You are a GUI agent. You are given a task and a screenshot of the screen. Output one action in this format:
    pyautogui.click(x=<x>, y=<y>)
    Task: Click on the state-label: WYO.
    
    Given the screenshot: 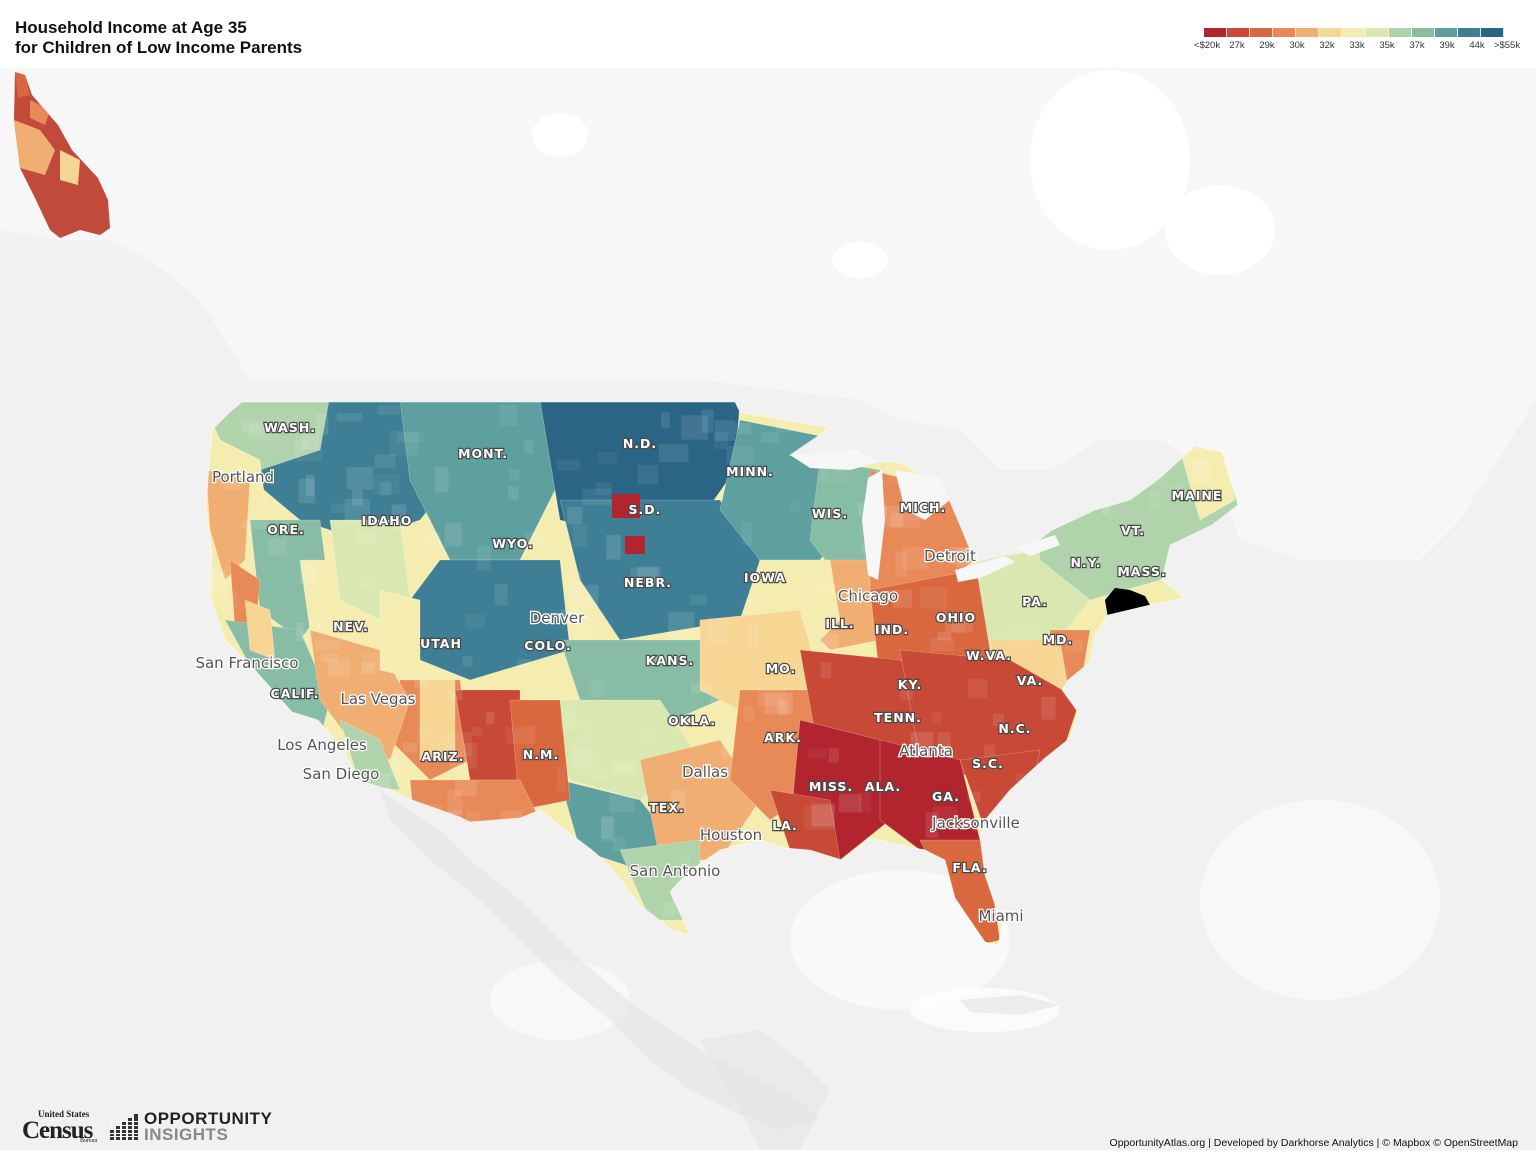 What is the action you would take?
    pyautogui.click(x=513, y=543)
    